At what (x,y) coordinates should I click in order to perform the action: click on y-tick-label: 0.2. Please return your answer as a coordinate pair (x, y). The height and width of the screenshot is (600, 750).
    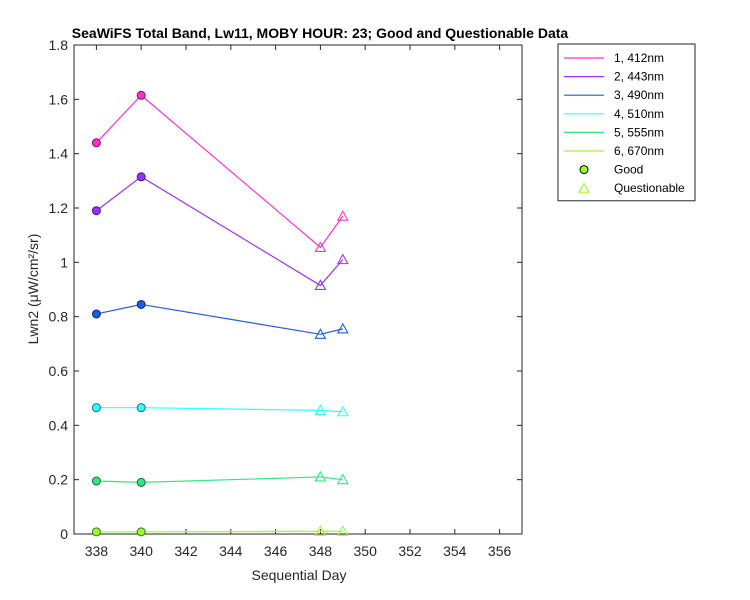
    Looking at the image, I should click on (59, 480).